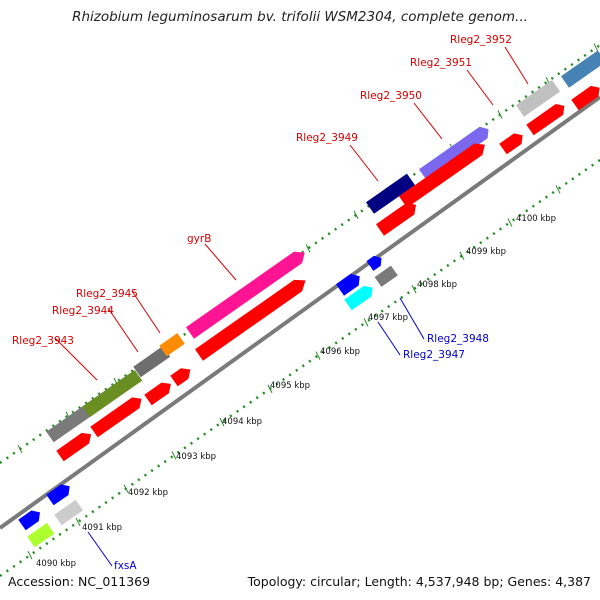  I want to click on gene-label-rleg2-3947: Rleg2_3947, so click(434, 355).